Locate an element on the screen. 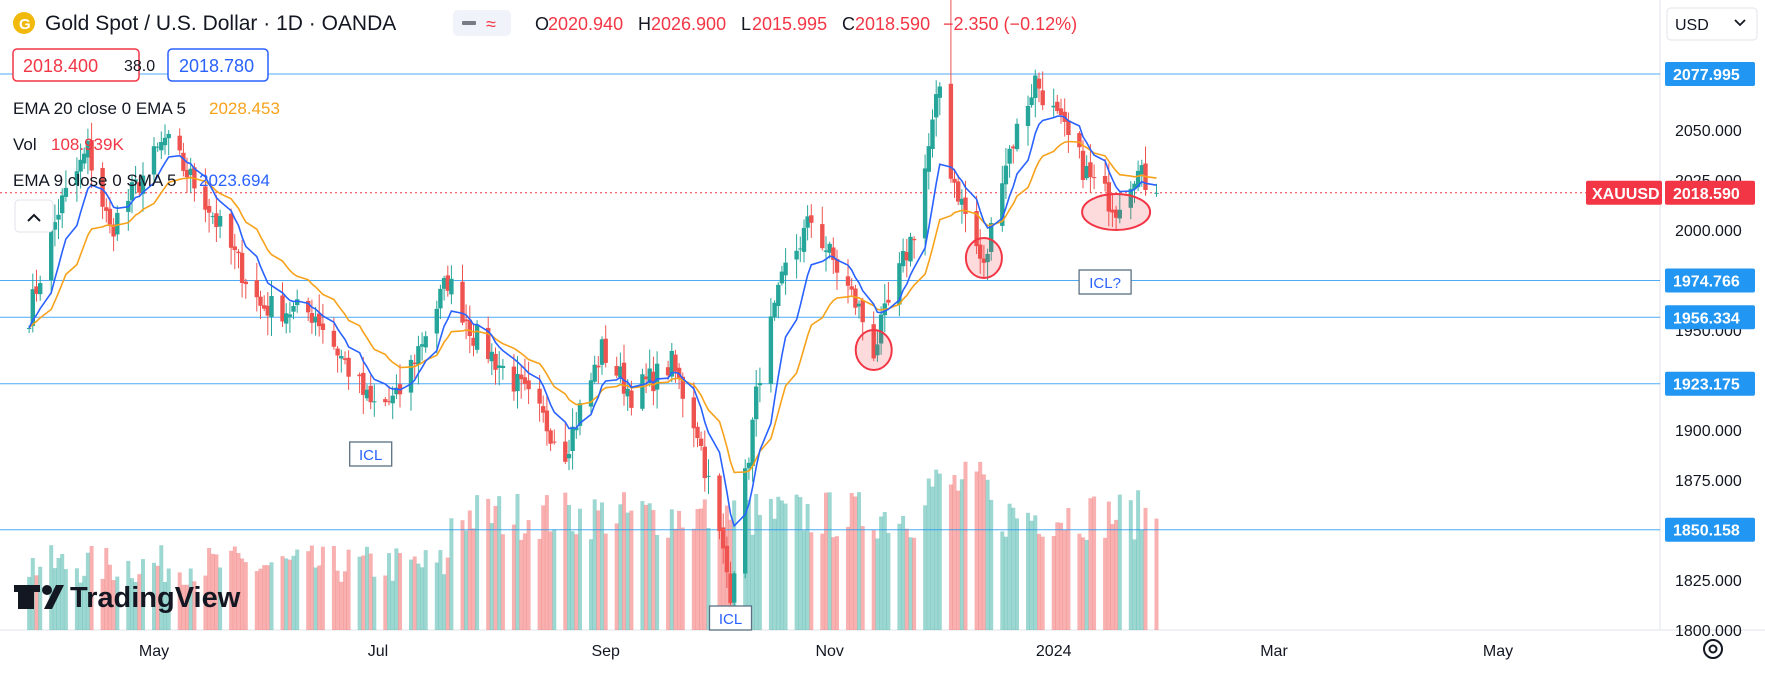 The image size is (1765, 675). currency-select is located at coordinates (1712, 24).